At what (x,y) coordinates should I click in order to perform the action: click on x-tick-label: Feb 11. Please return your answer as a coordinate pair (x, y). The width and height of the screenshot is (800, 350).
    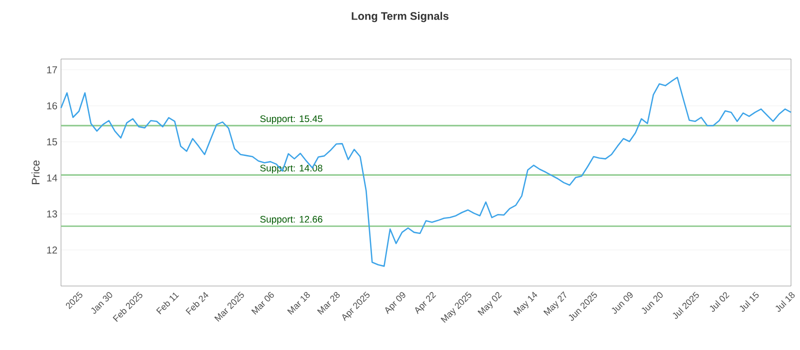
    Looking at the image, I should click on (167, 303).